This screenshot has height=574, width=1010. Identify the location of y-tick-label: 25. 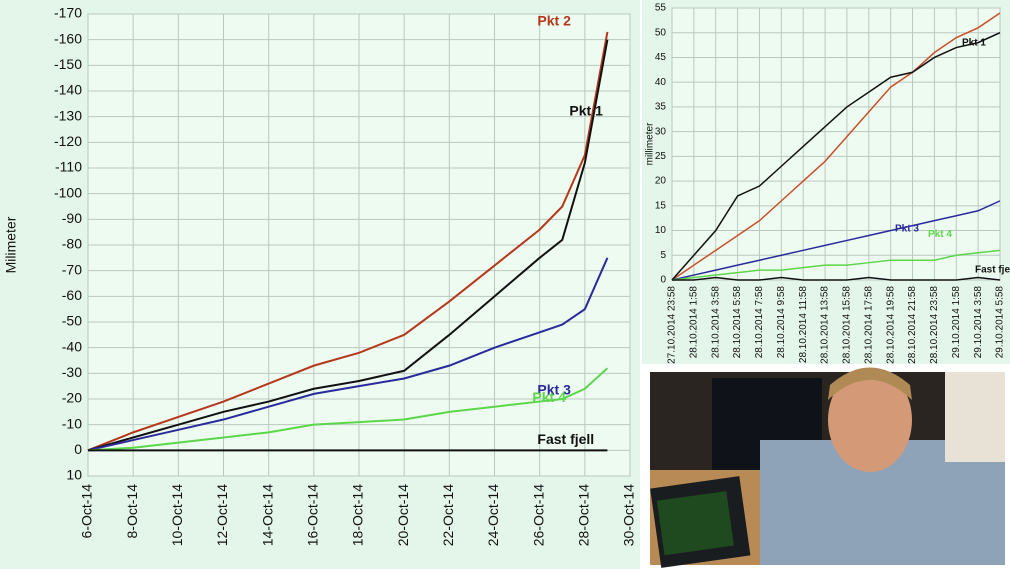
(661, 156).